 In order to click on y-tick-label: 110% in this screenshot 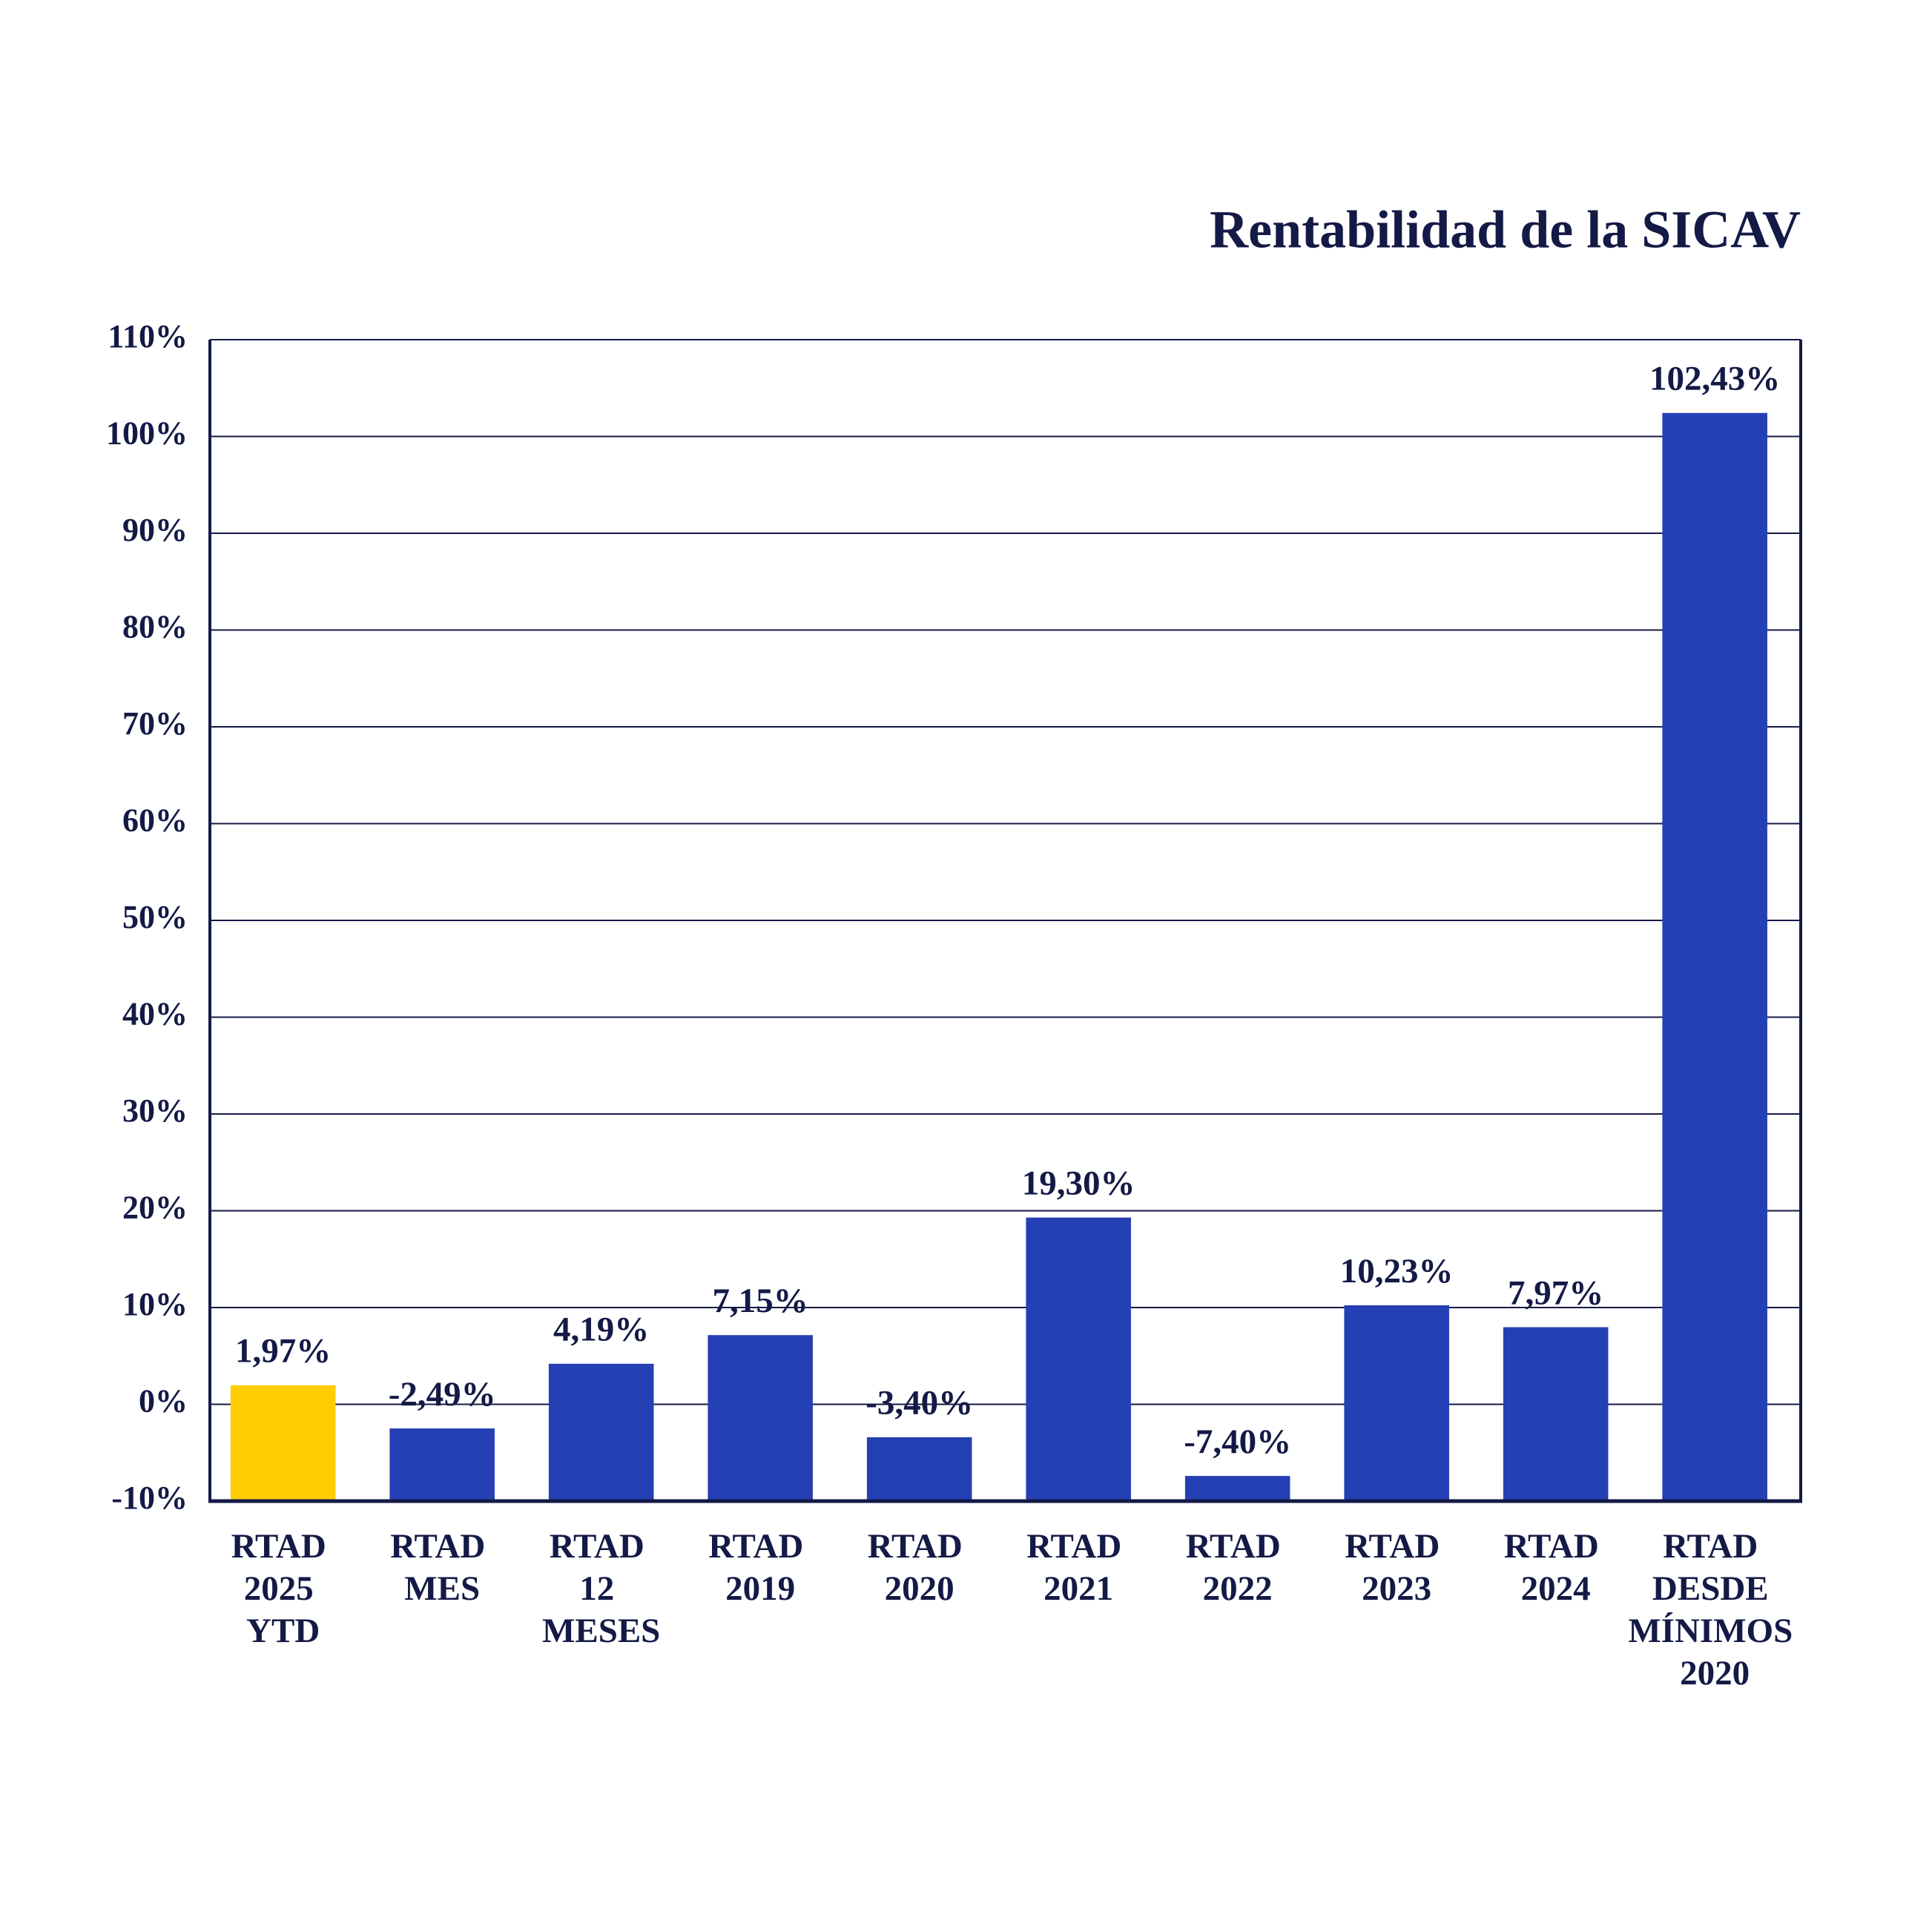, I will do `click(148, 336)`.